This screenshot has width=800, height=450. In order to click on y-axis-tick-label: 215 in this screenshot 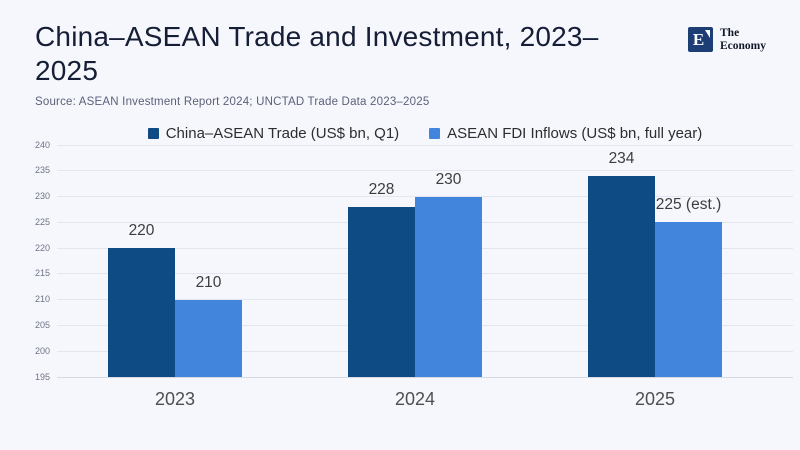, I will do `click(42, 273)`.